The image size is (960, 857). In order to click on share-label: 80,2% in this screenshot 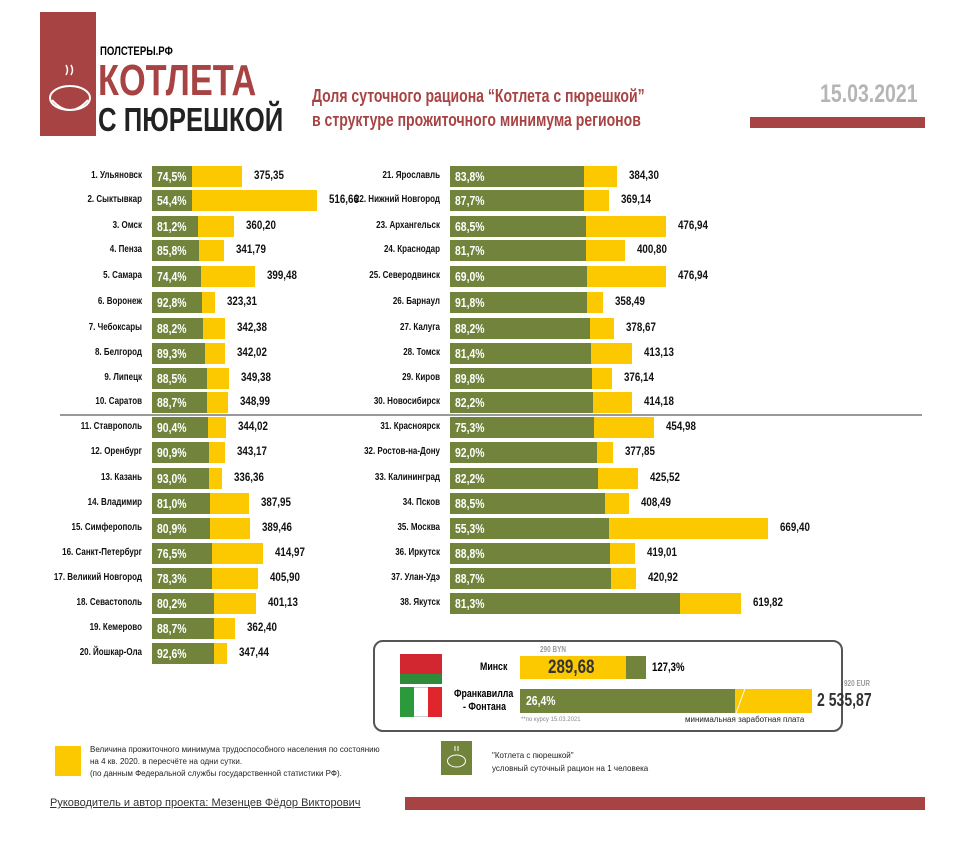, I will do `click(172, 603)`.